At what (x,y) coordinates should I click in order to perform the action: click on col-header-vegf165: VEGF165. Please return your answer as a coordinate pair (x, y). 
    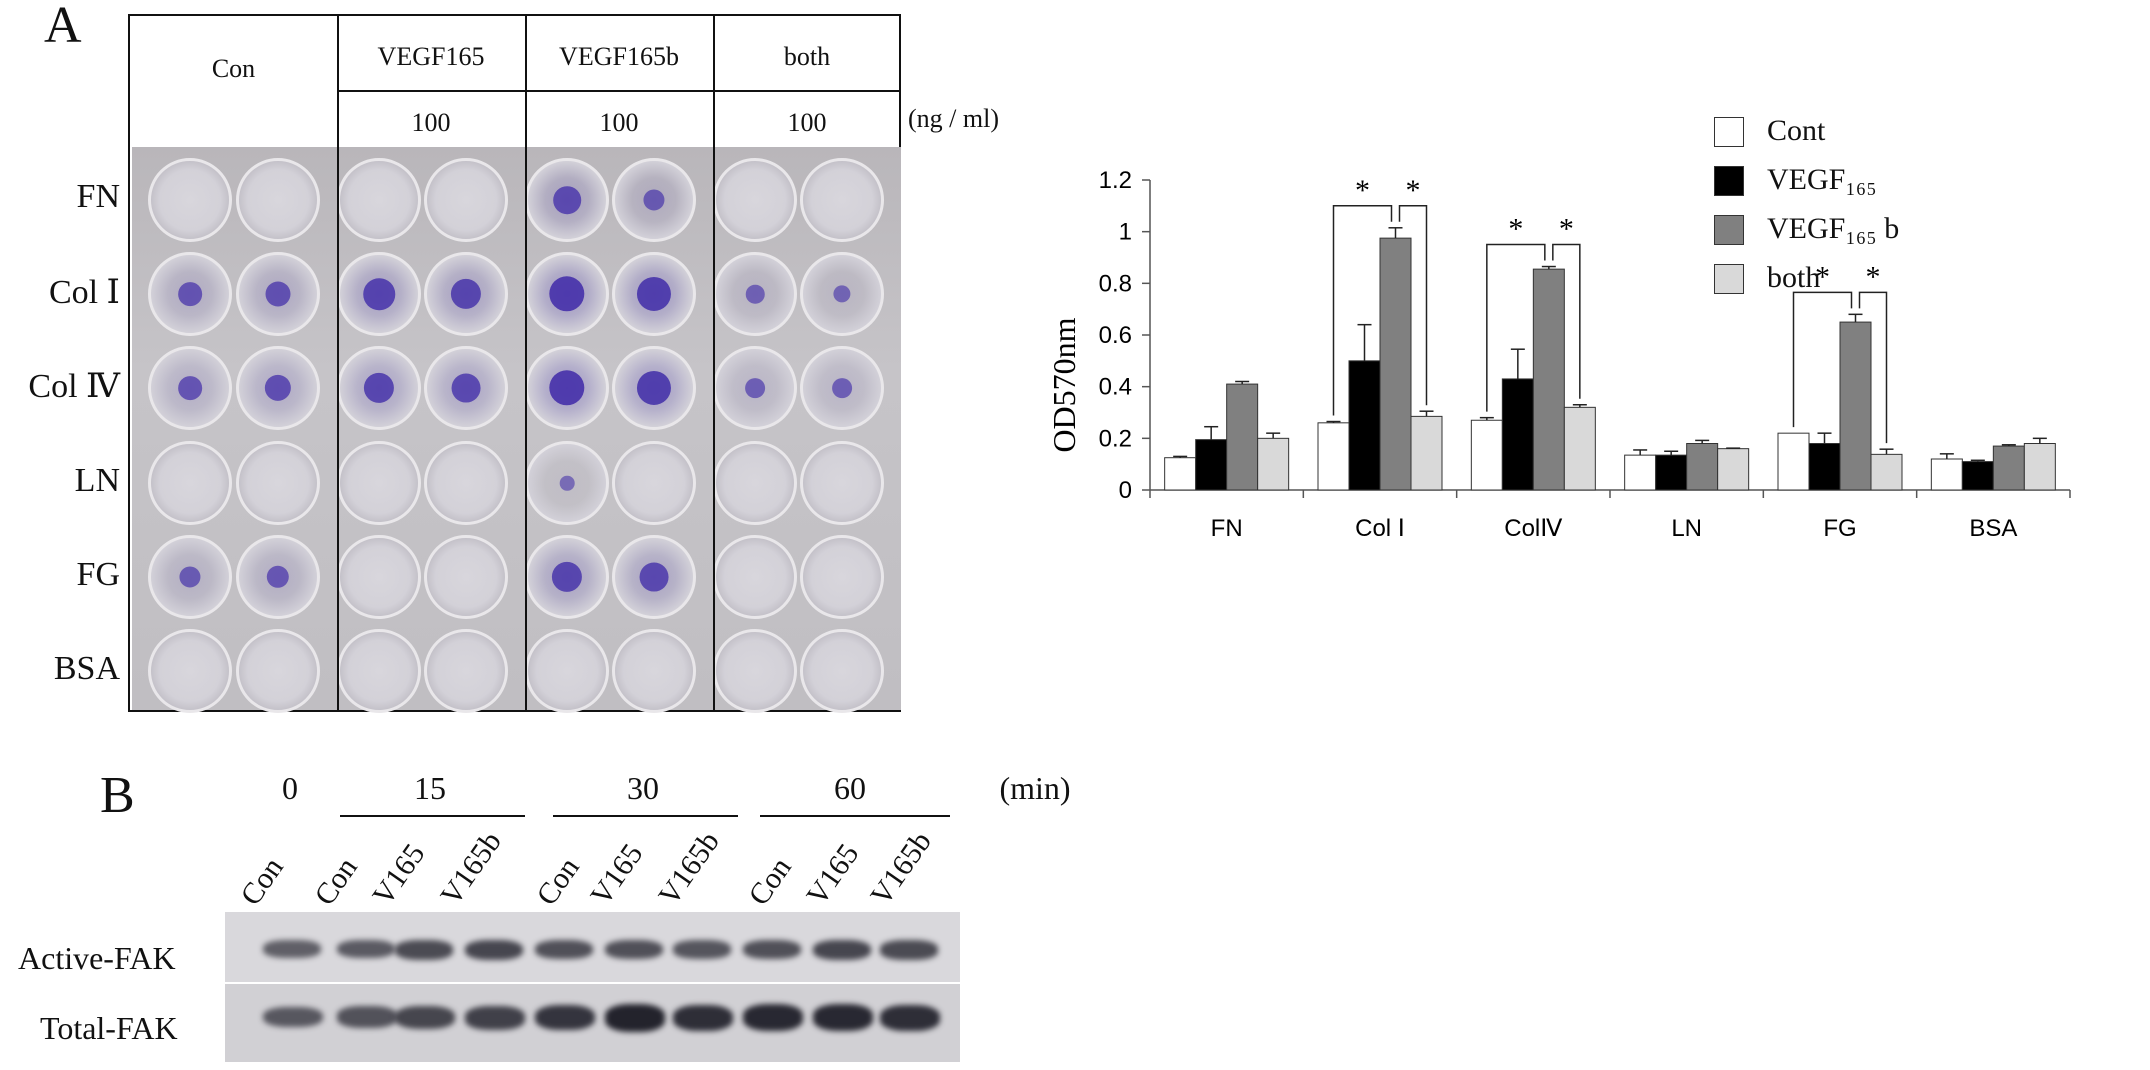
    Looking at the image, I should click on (431, 56).